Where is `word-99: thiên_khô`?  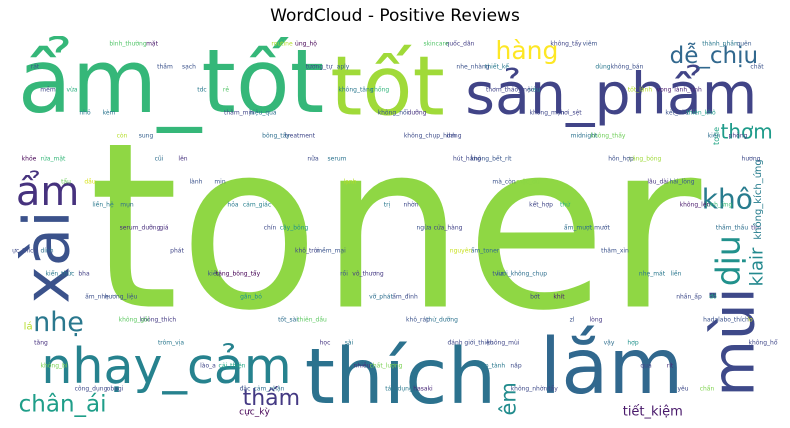 word-99: thiên_khô is located at coordinates (701, 113).